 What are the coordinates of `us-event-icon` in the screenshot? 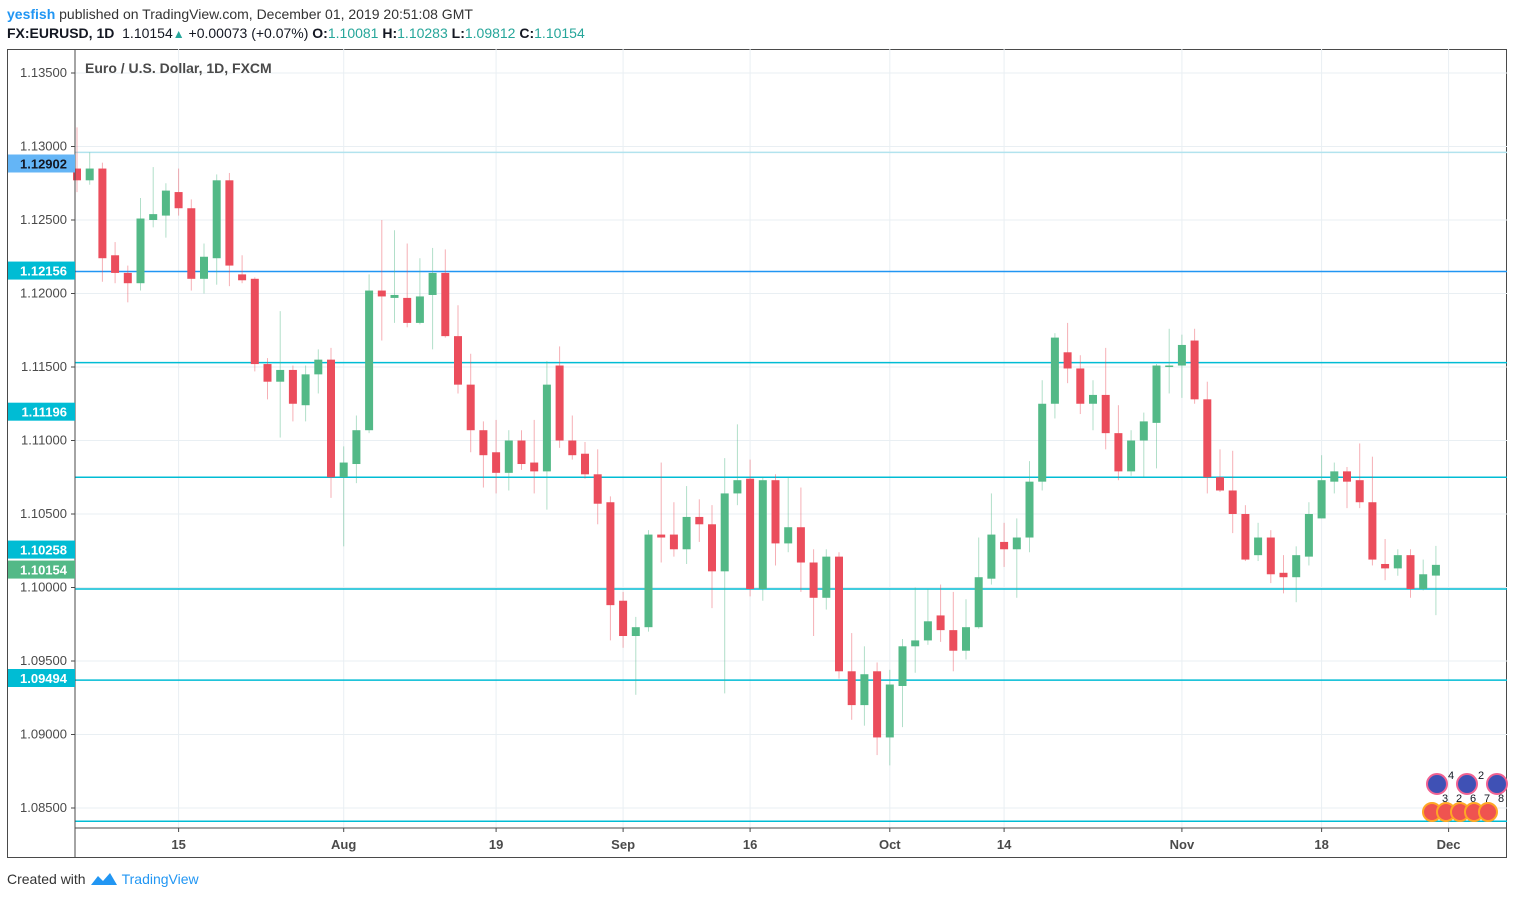 It's located at (1488, 812).